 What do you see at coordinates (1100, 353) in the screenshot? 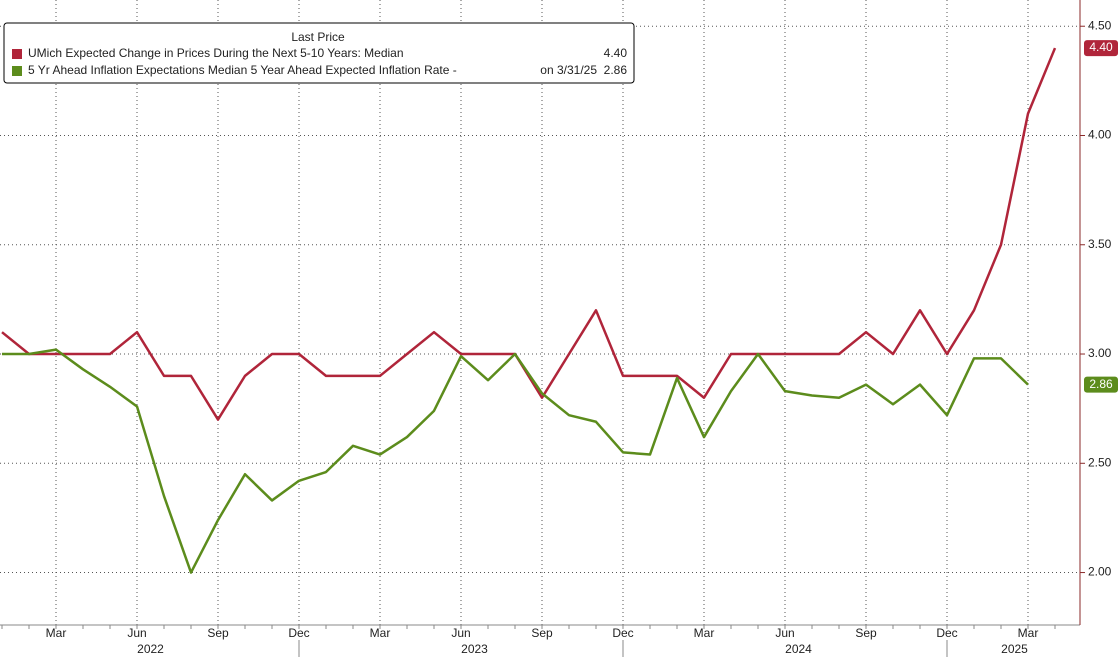
I see `y-tick-label: 3.00` at bounding box center [1100, 353].